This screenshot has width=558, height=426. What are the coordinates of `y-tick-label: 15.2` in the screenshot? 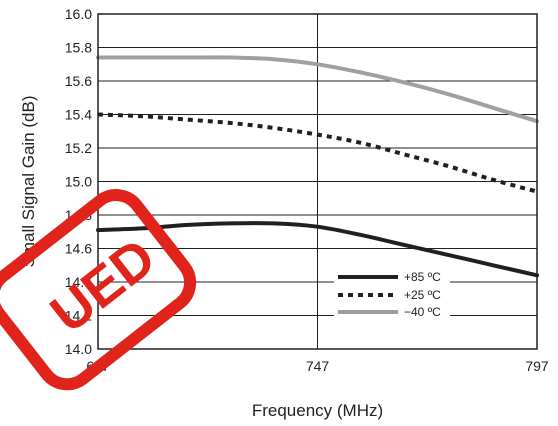 It's located at (78, 148).